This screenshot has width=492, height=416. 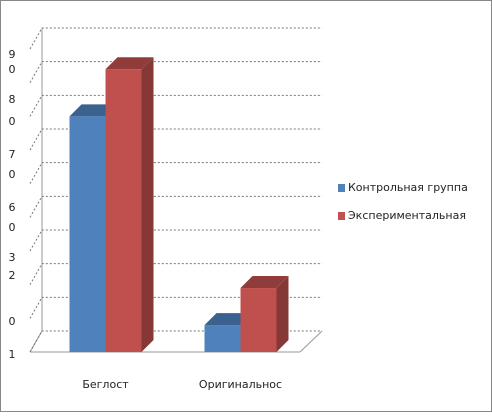 I want to click on y-axis-text: 6, so click(x=12, y=207).